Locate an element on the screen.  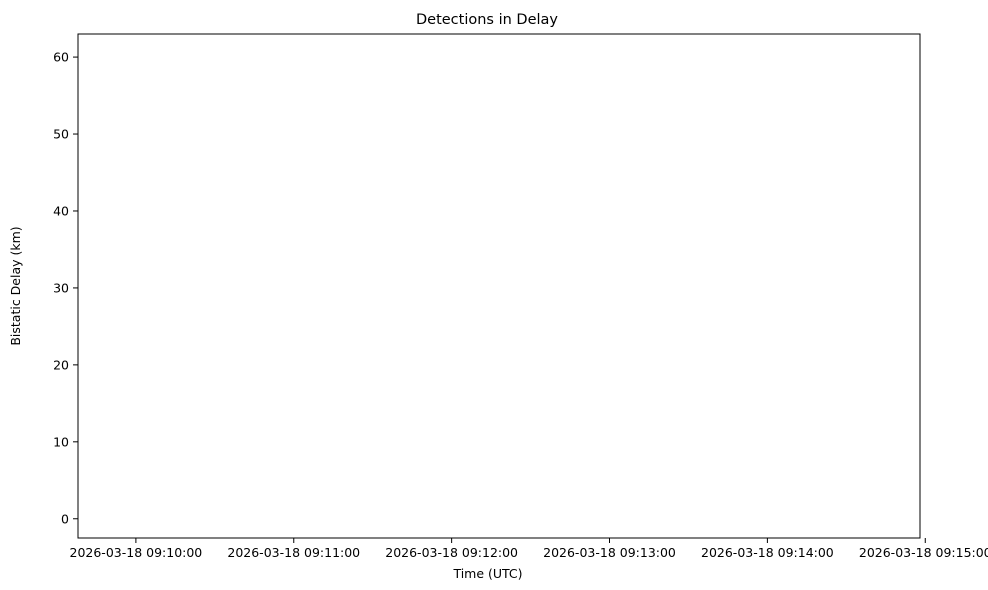
x-tick-label: 2026-03-18 09:11:00 is located at coordinates (293, 552).